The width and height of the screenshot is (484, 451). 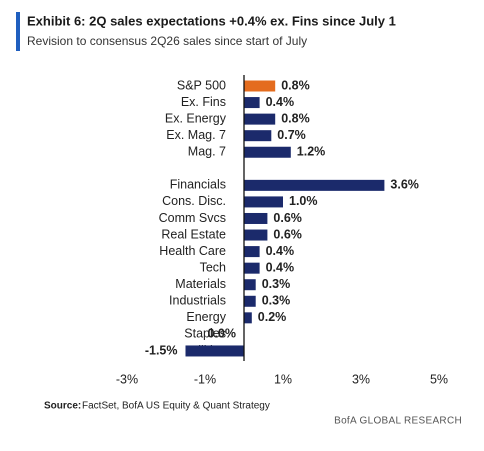 I want to click on footer: BofA GLOBAL RESEARCH, so click(x=398, y=421).